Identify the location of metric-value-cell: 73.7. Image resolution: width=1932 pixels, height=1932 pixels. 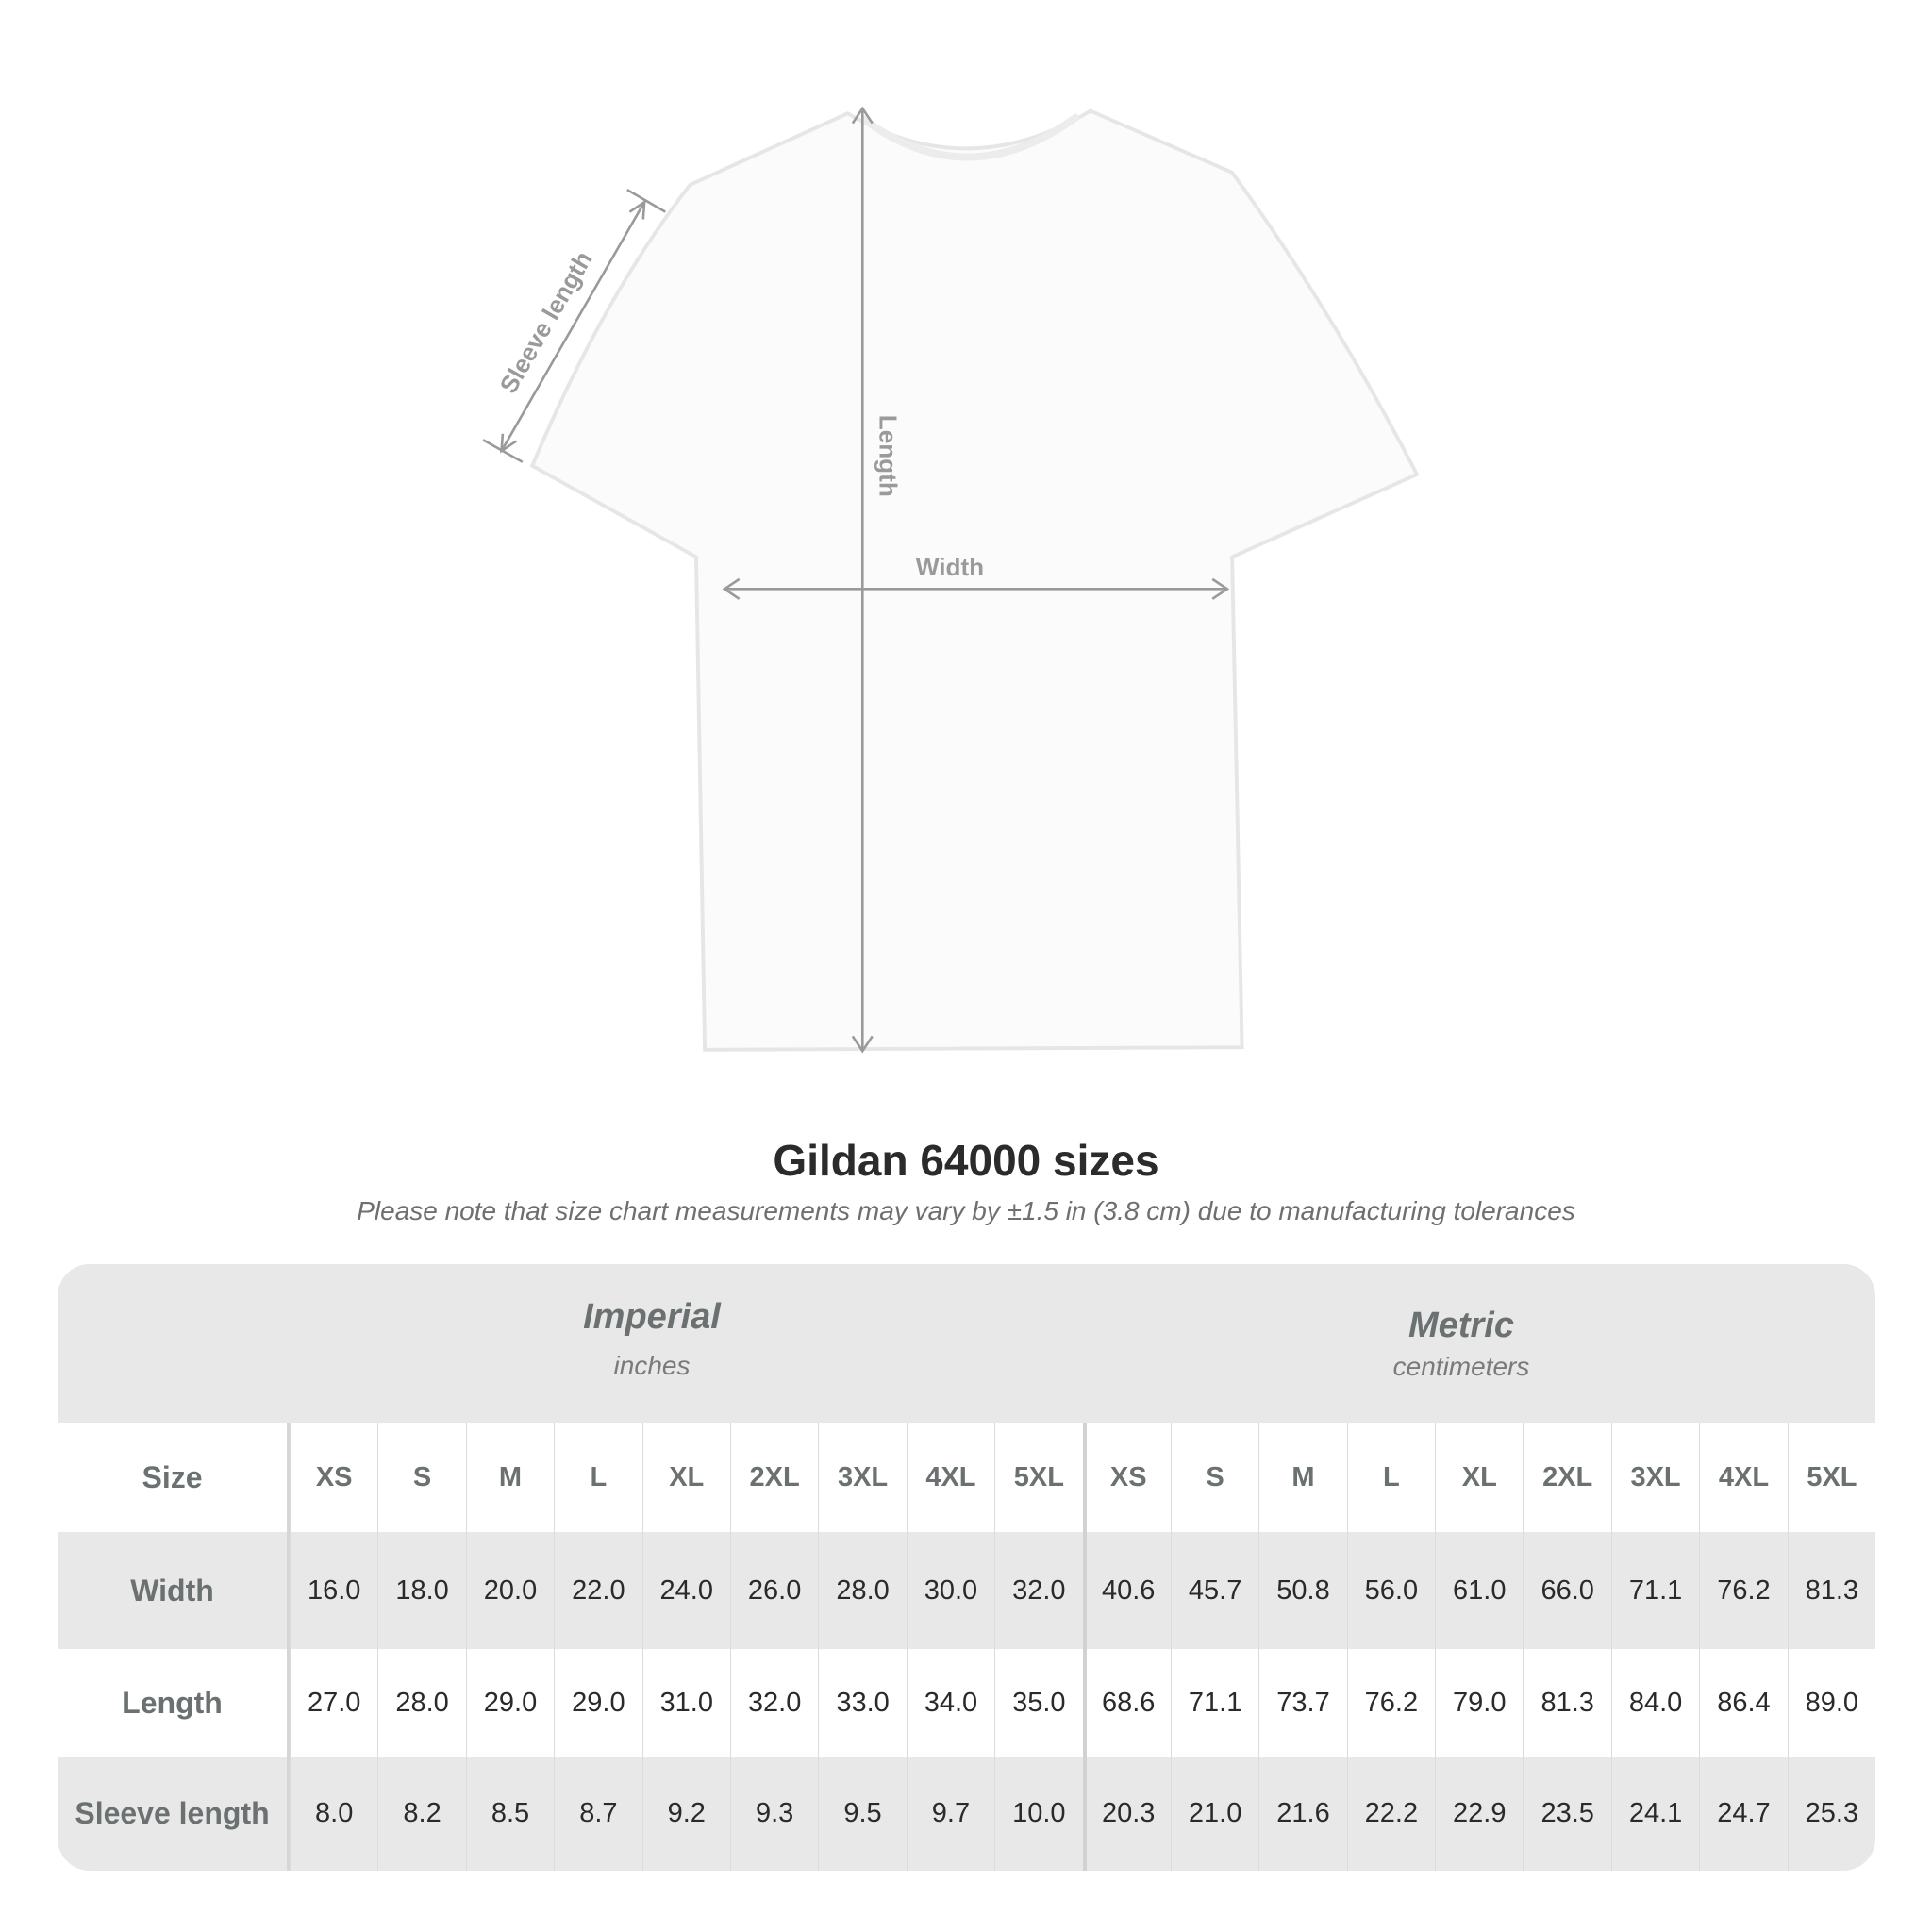
(1302, 1703).